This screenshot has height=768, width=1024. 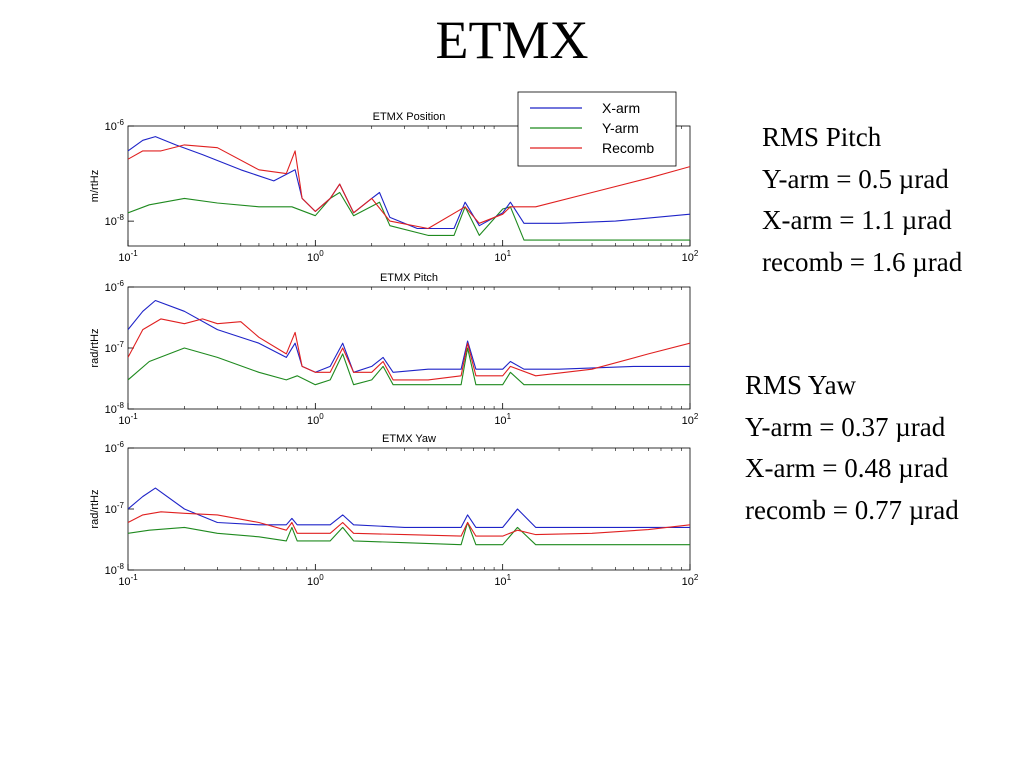 I want to click on legend-label-y-arm: Y-arm, so click(x=620, y=128).